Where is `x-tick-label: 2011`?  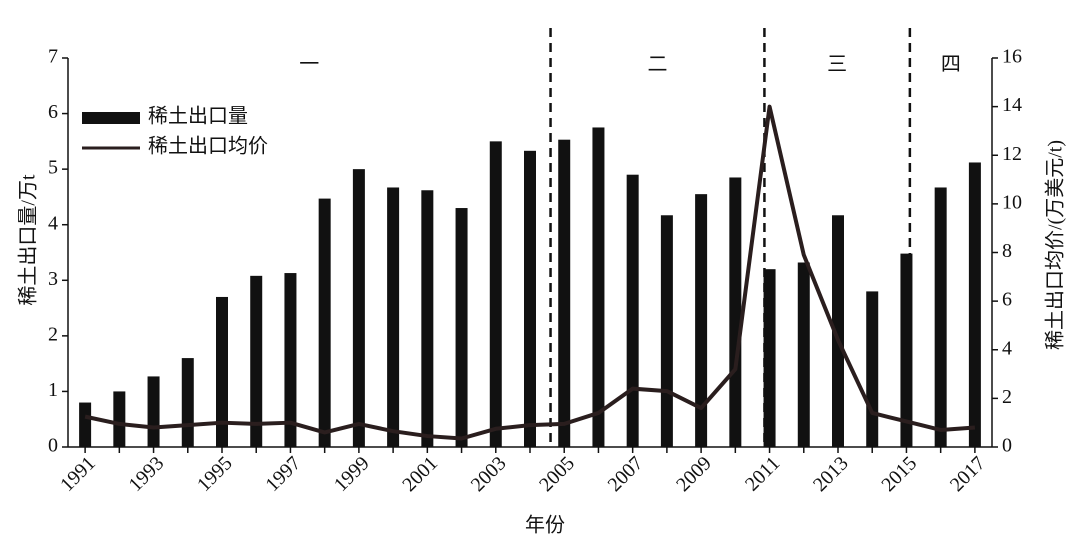
x-tick-label: 2011 is located at coordinates (762, 473).